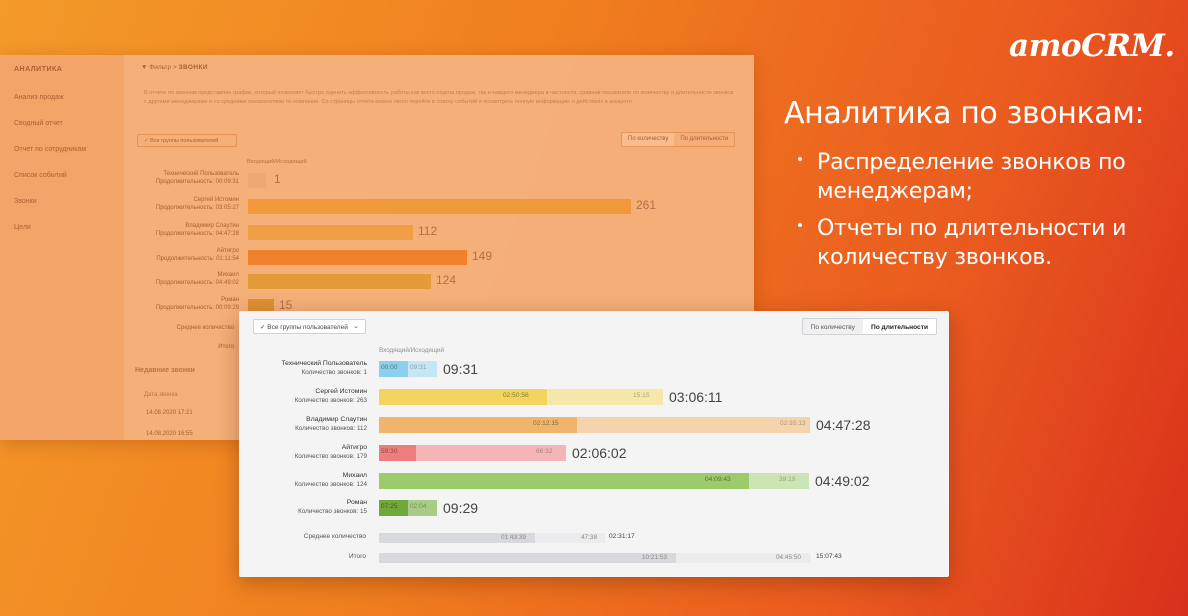 This screenshot has height=616, width=1188. Describe the element at coordinates (341, 391) in the screenshot. I see `row-name: Сергей Истомин` at that location.